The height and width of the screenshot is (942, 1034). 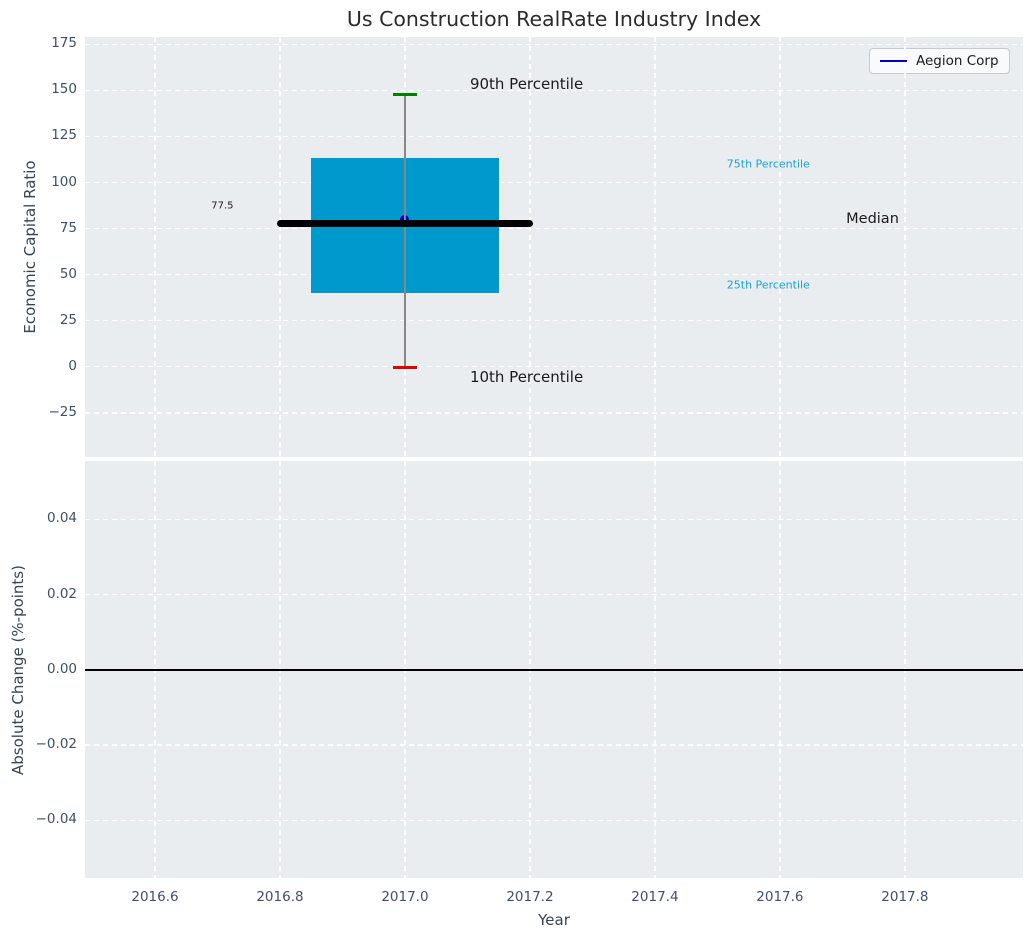 I want to click on y-tick-label: 150, so click(x=64, y=89).